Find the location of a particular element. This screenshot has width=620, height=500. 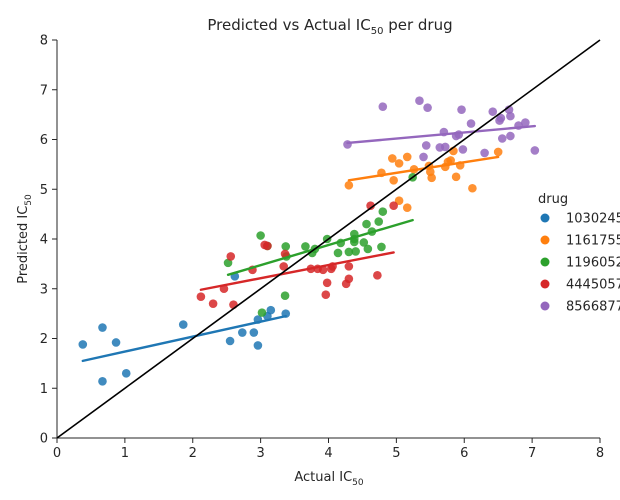

legend-entry: 85668777 is located at coordinates (593, 307).